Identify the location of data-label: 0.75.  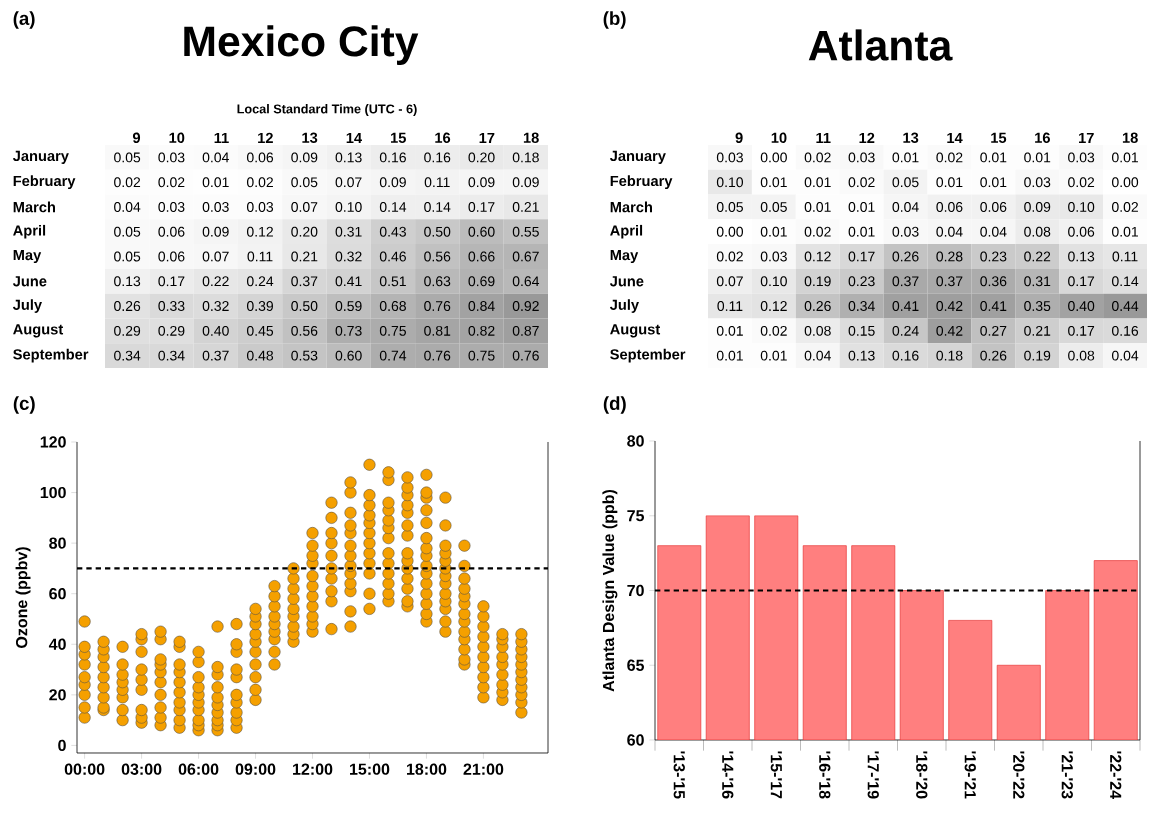
(392, 330).